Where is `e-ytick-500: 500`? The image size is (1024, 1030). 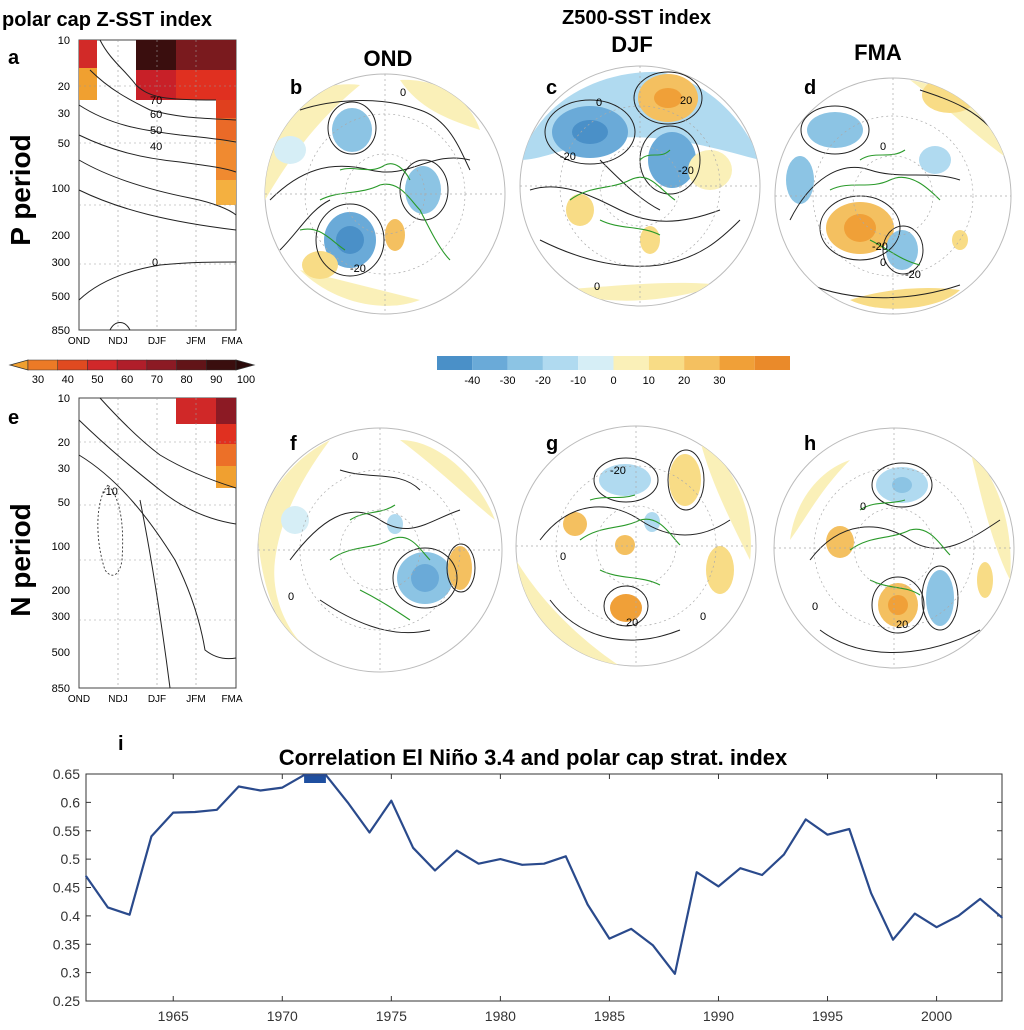
e-ytick-500: 500 is located at coordinates (61, 653).